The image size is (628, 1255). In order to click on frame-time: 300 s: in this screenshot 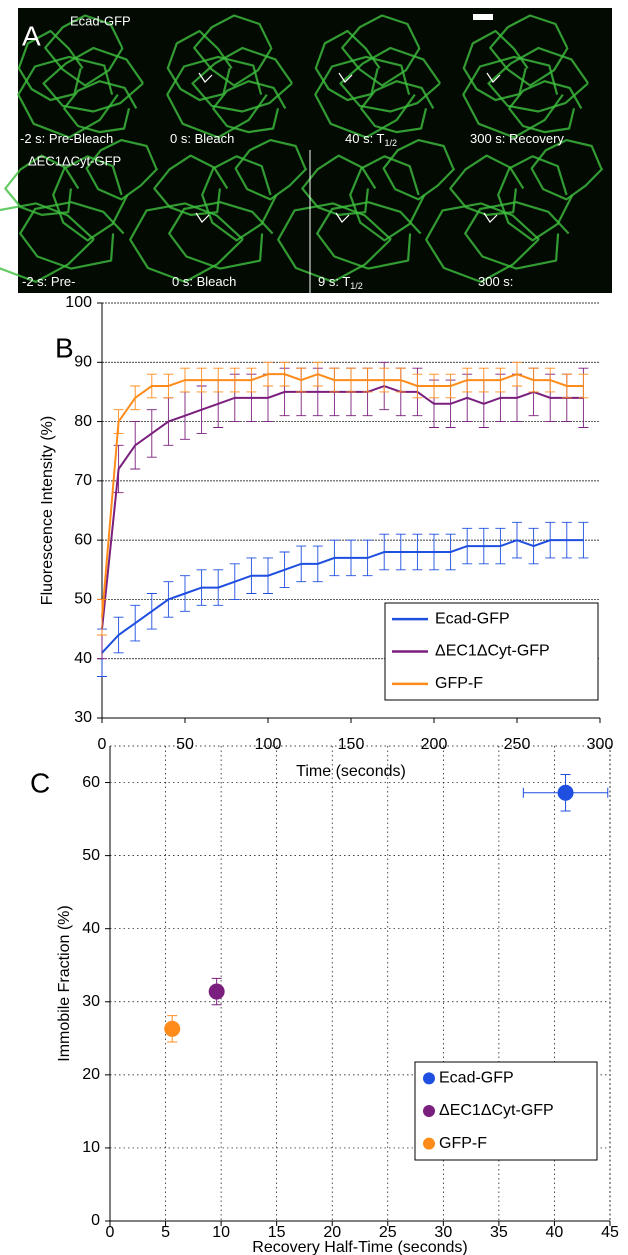, I will do `click(495, 281)`.